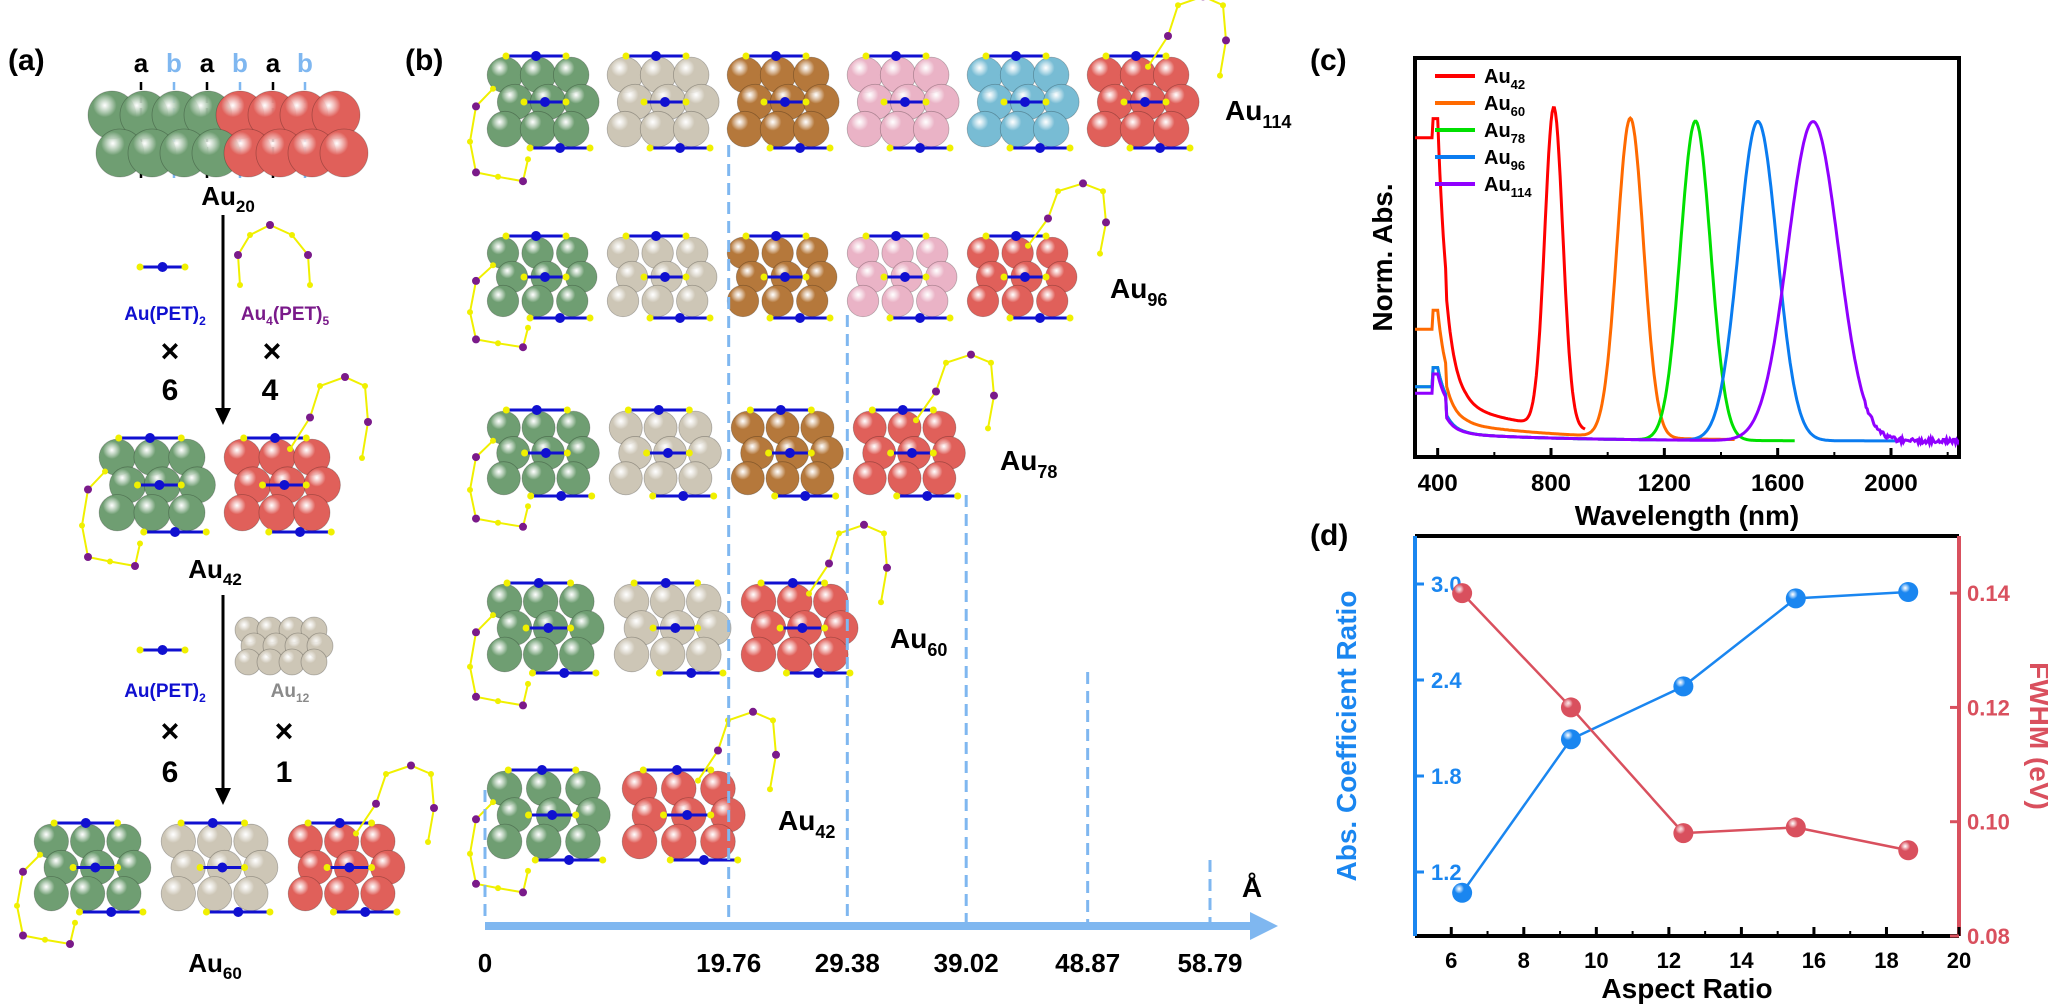  What do you see at coordinates (1518, 84) in the screenshot?
I see `legend-label-sub: 42` at bounding box center [1518, 84].